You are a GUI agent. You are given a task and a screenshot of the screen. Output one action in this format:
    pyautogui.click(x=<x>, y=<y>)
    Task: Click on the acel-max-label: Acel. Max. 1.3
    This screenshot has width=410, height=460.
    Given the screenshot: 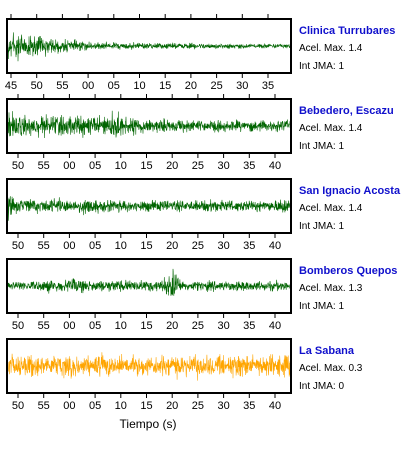 What is the action you would take?
    pyautogui.click(x=331, y=288)
    